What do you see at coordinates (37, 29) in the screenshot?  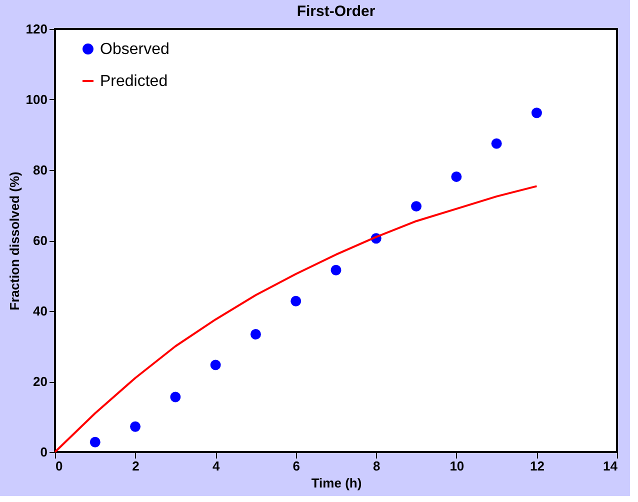 I see `y-tick-label: 120` at bounding box center [37, 29].